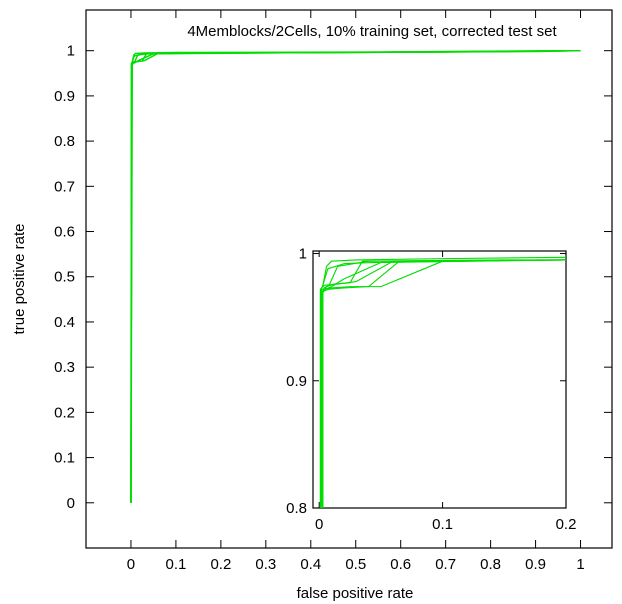 This screenshot has width=622, height=604. What do you see at coordinates (566, 524) in the screenshot?
I see `inset-x-tick-label: 0.2` at bounding box center [566, 524].